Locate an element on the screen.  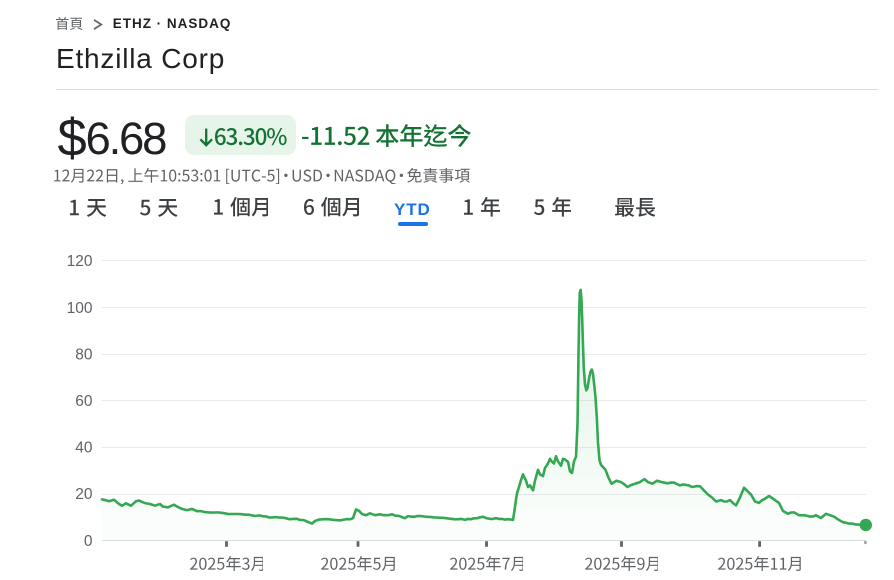
svg-text: 20 is located at coordinates (84, 494).